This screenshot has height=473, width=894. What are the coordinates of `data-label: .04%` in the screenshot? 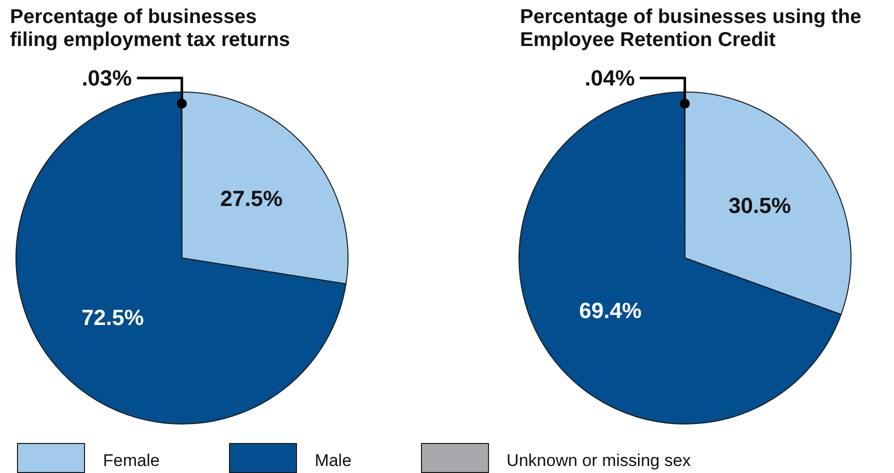 It's located at (609, 78).